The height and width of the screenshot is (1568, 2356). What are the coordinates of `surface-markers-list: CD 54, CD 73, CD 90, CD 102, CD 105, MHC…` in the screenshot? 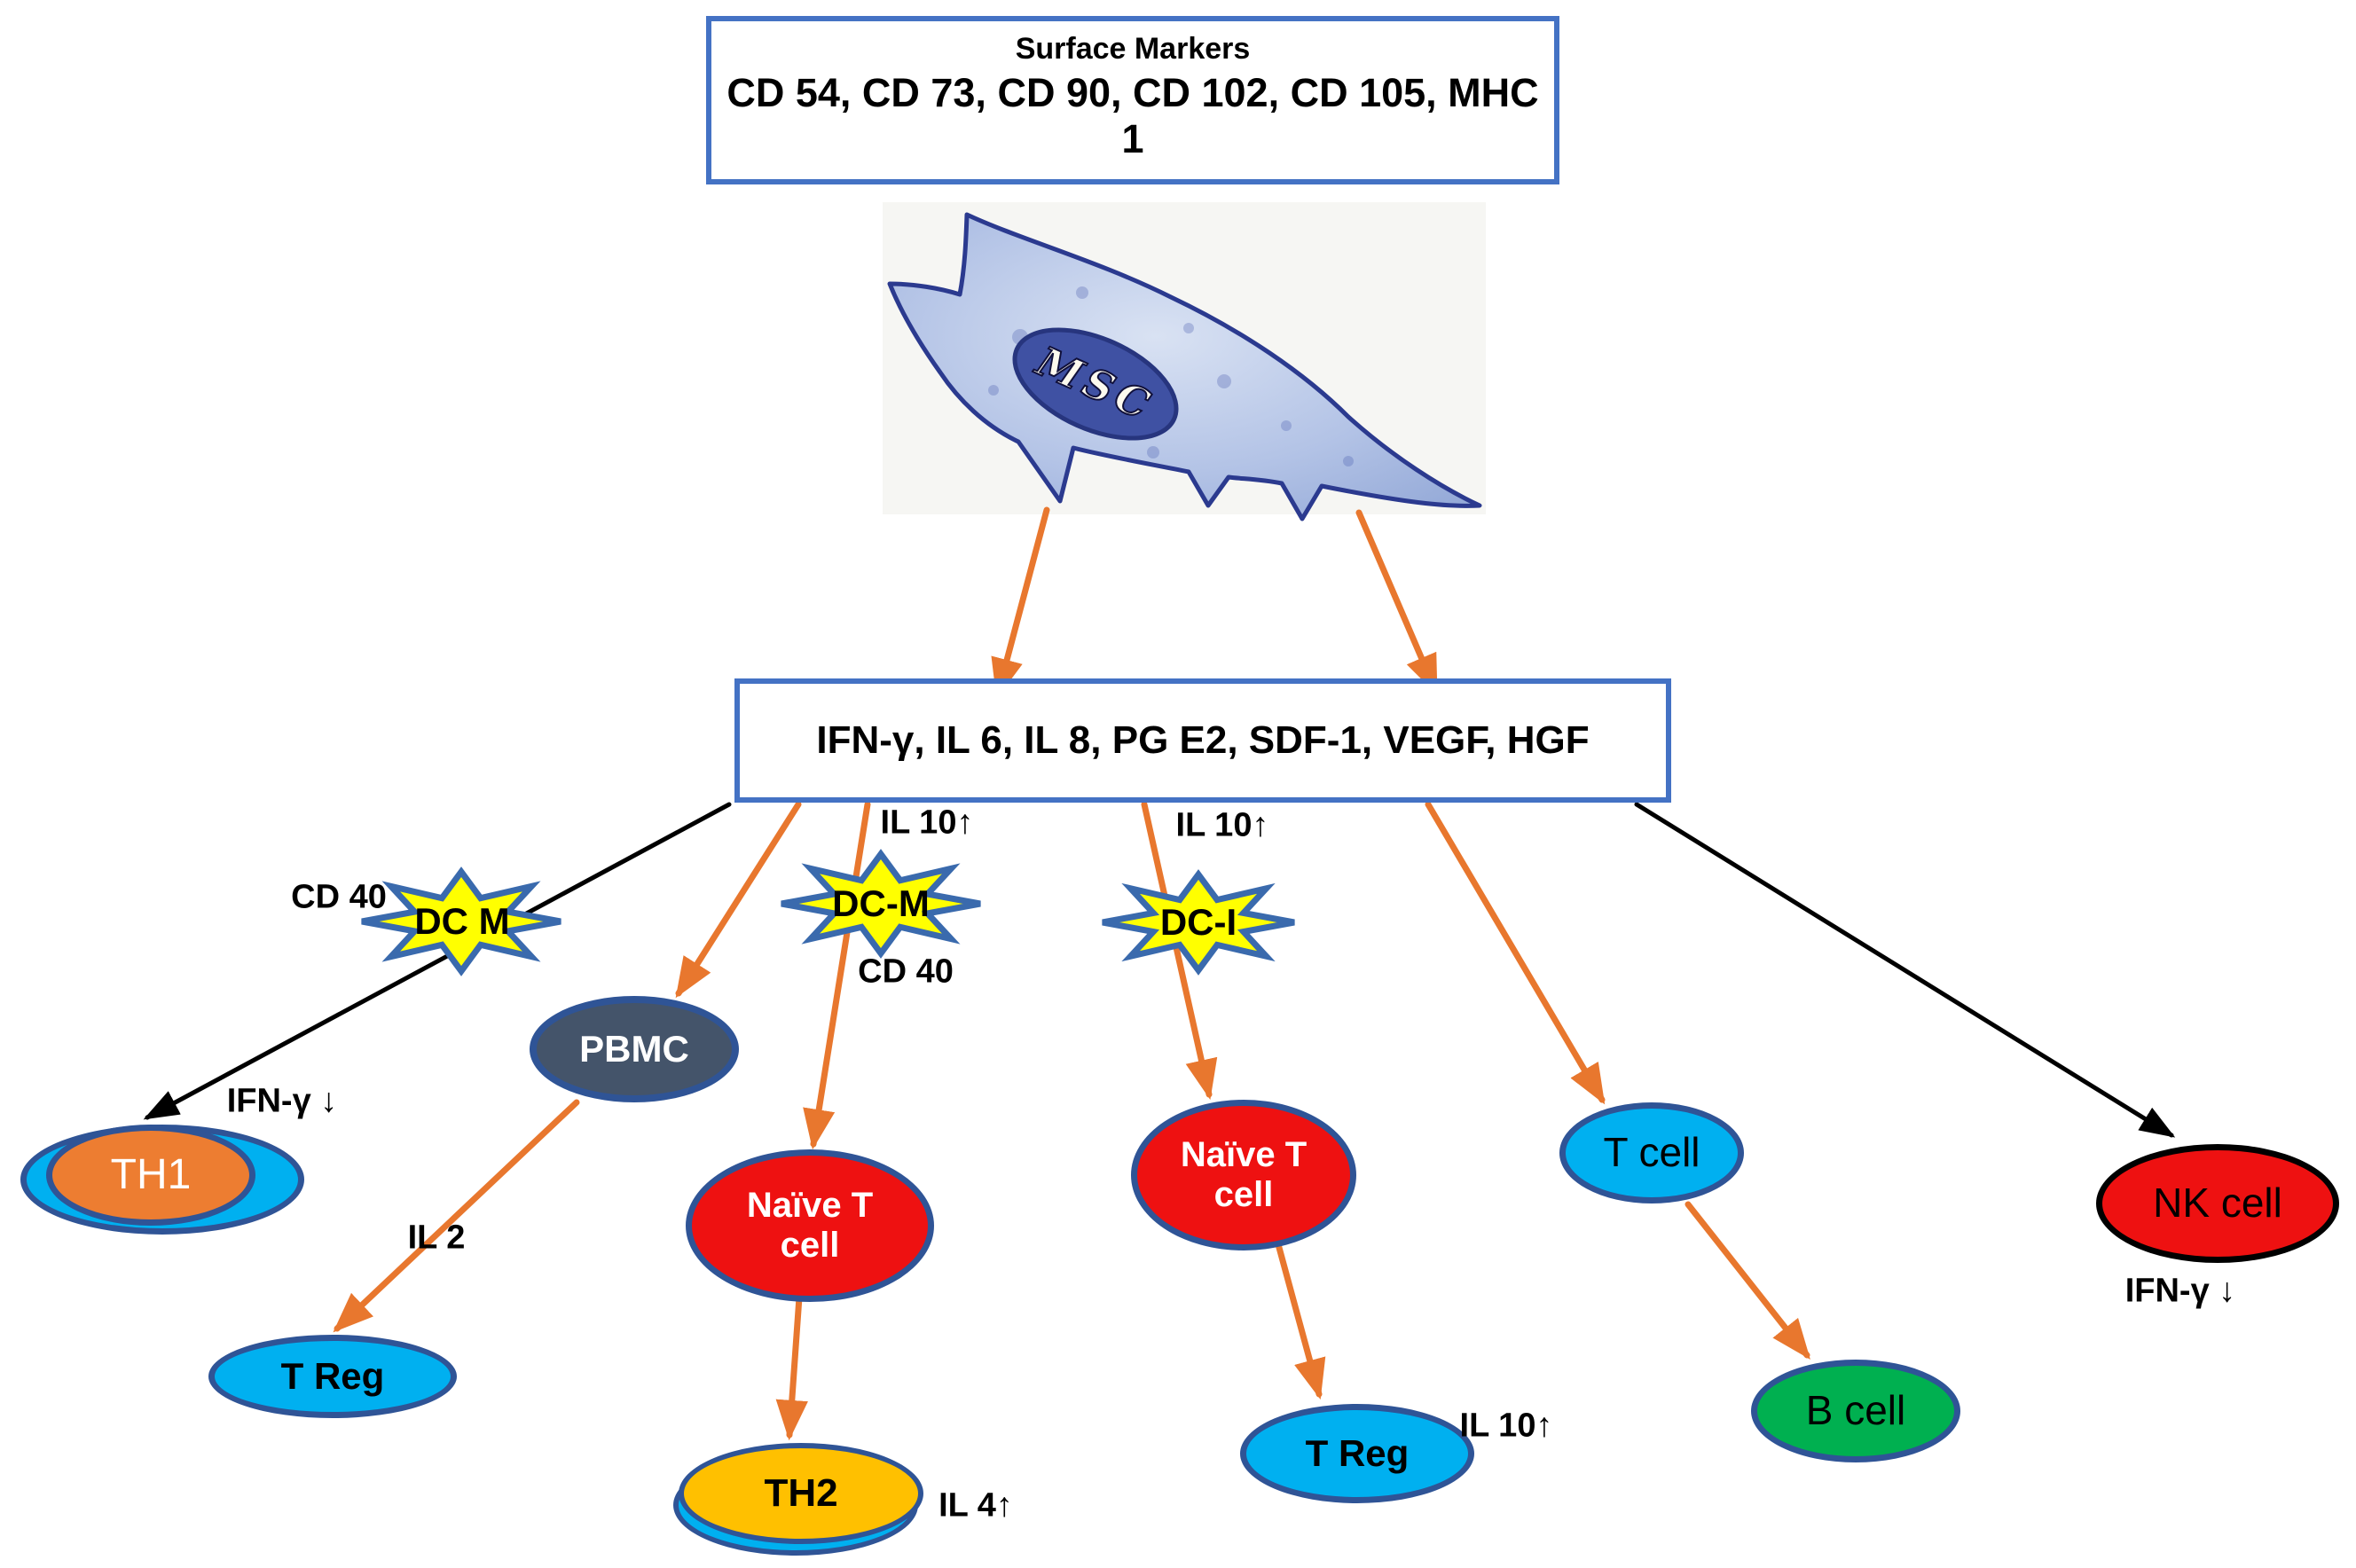 It's located at (1132, 115).